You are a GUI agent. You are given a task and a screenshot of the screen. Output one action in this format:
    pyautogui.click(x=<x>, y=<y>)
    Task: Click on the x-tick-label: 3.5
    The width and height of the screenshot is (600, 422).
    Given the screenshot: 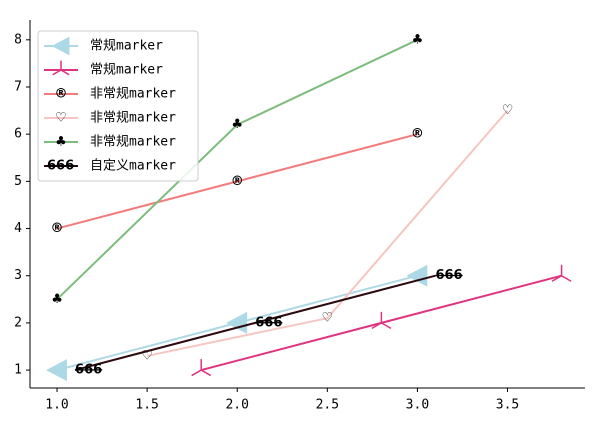 What is the action you would take?
    pyautogui.click(x=507, y=405)
    